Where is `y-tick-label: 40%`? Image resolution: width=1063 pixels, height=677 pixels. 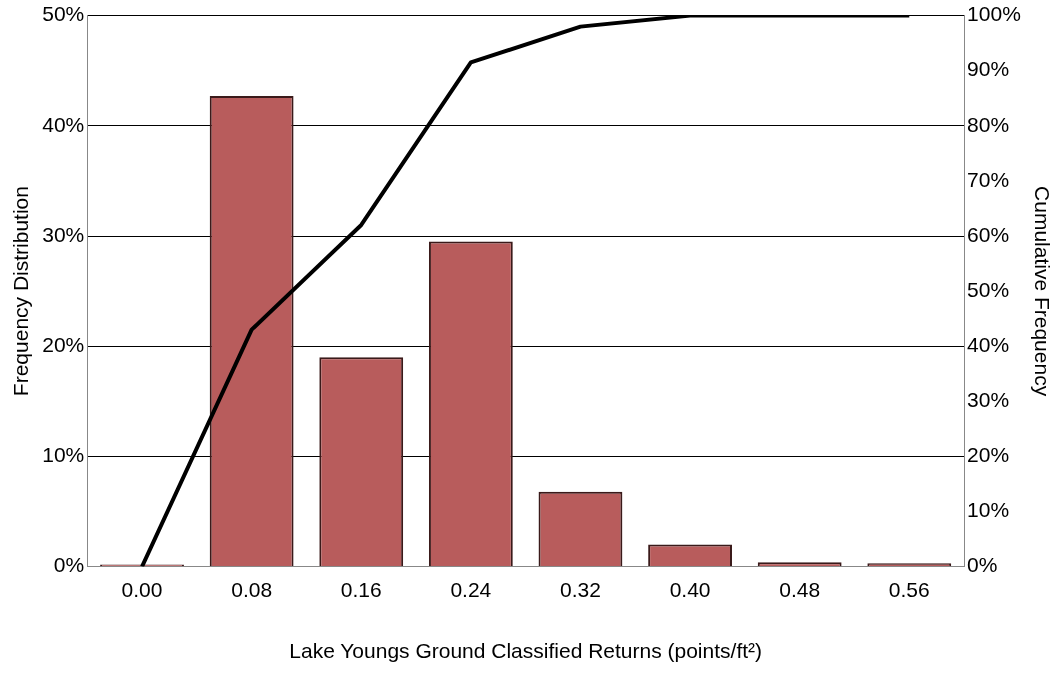 y-tick-label: 40% is located at coordinates (63, 124).